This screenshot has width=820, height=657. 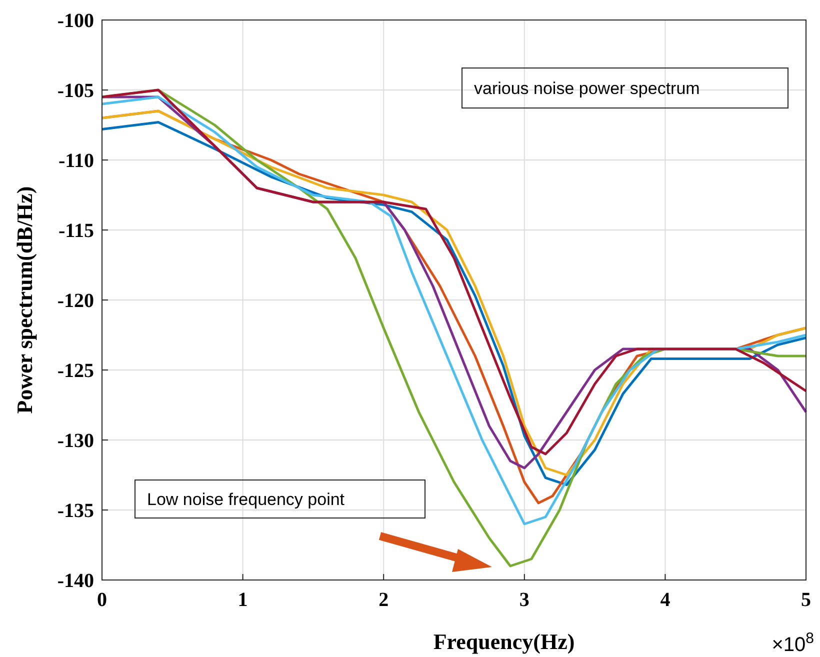 I want to click on annotation: various noise power spectrum, so click(x=587, y=88).